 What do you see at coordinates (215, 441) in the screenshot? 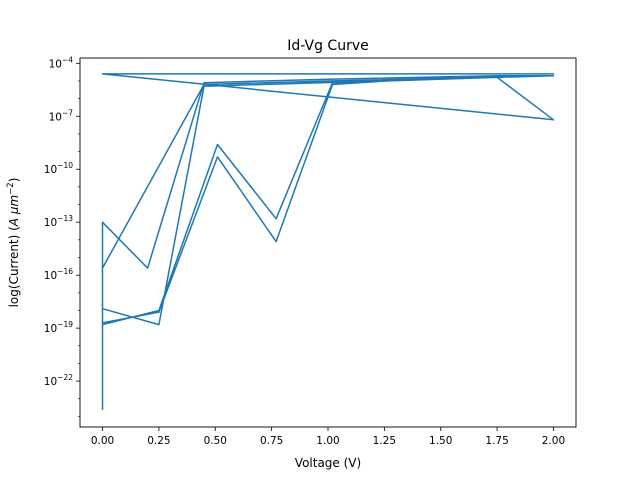
I see `x-tick-label: 0.50` at bounding box center [215, 441].